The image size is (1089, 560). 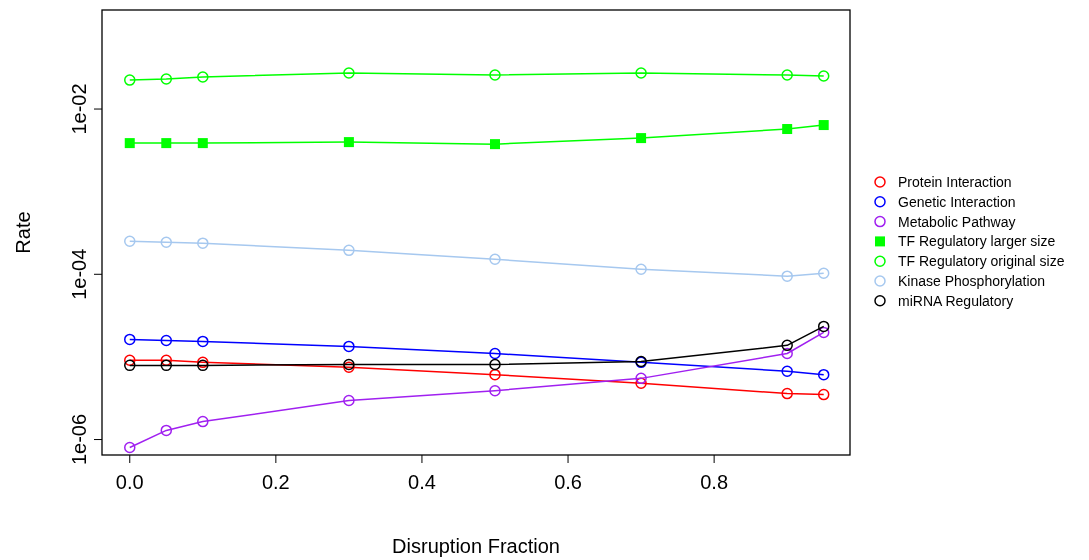 I want to click on x-tick-label: 0.0, so click(x=129, y=482).